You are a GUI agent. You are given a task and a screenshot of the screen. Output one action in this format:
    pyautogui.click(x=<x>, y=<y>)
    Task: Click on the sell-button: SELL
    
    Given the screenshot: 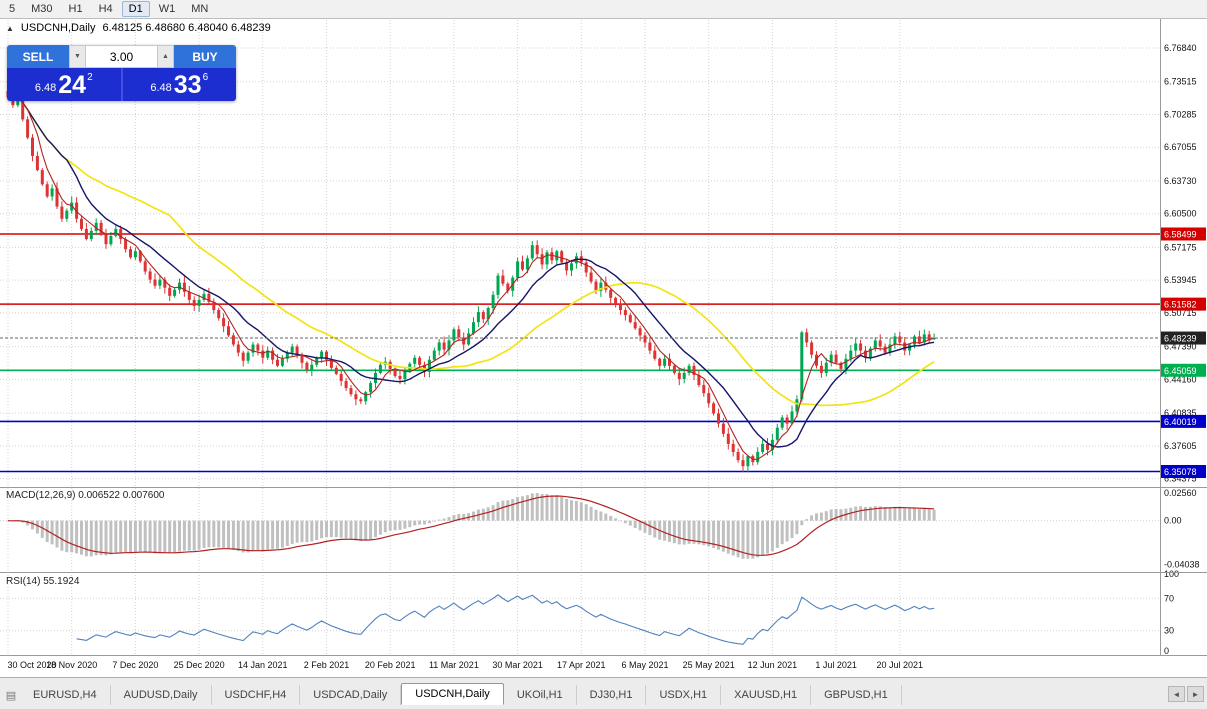 What is the action you would take?
    pyautogui.click(x=38, y=56)
    